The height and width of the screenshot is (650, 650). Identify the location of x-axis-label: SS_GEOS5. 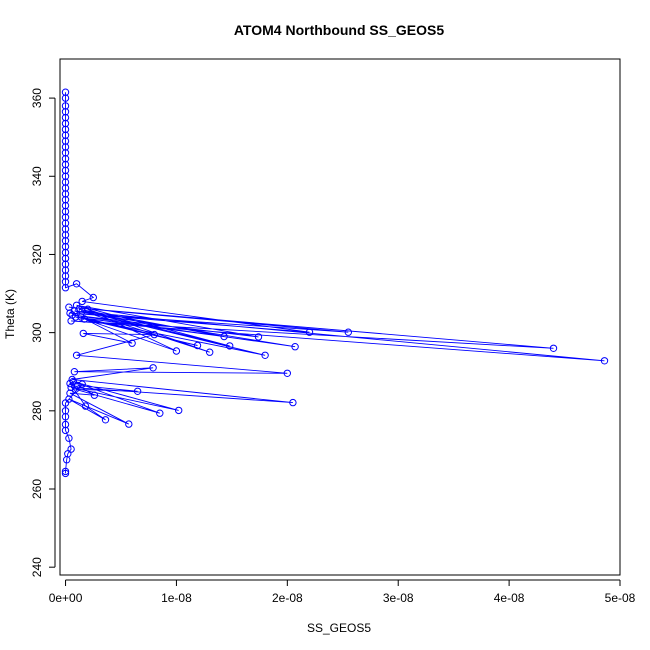
(339, 628).